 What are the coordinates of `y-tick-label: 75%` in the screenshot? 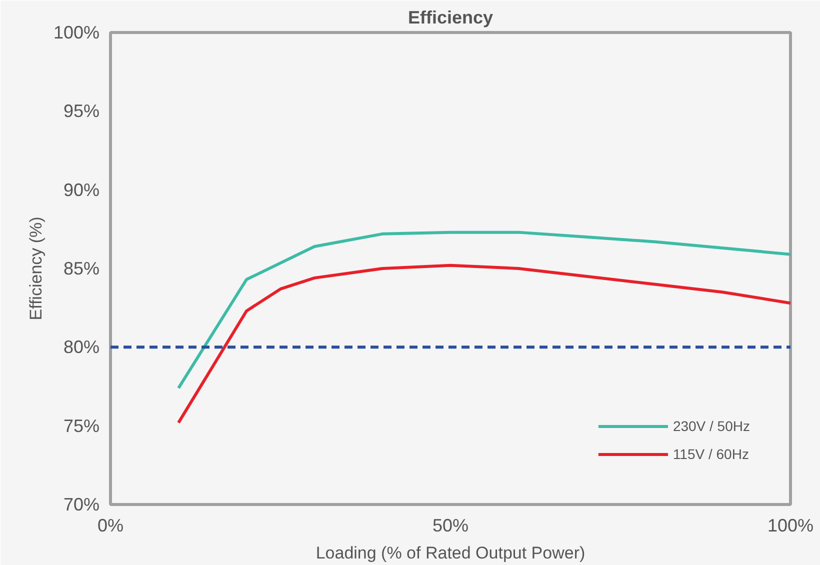 It's located at (81, 426).